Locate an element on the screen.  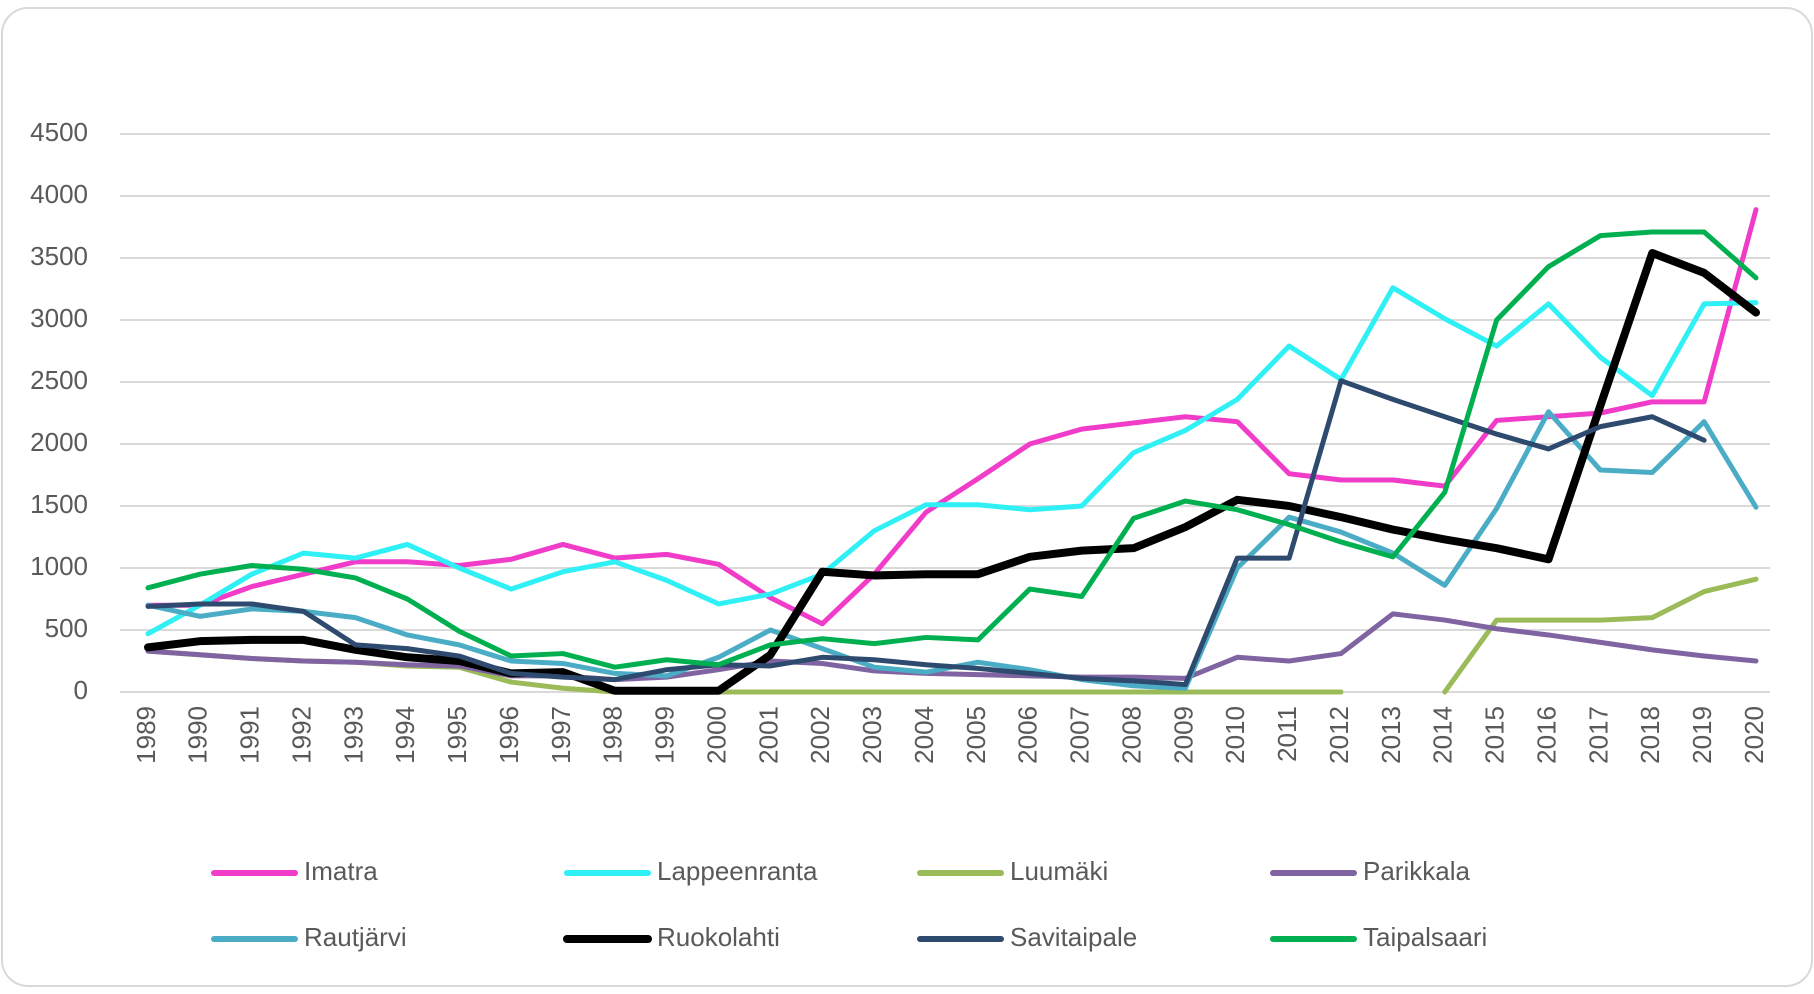
x-tick-label: 2001 is located at coordinates (768, 735).